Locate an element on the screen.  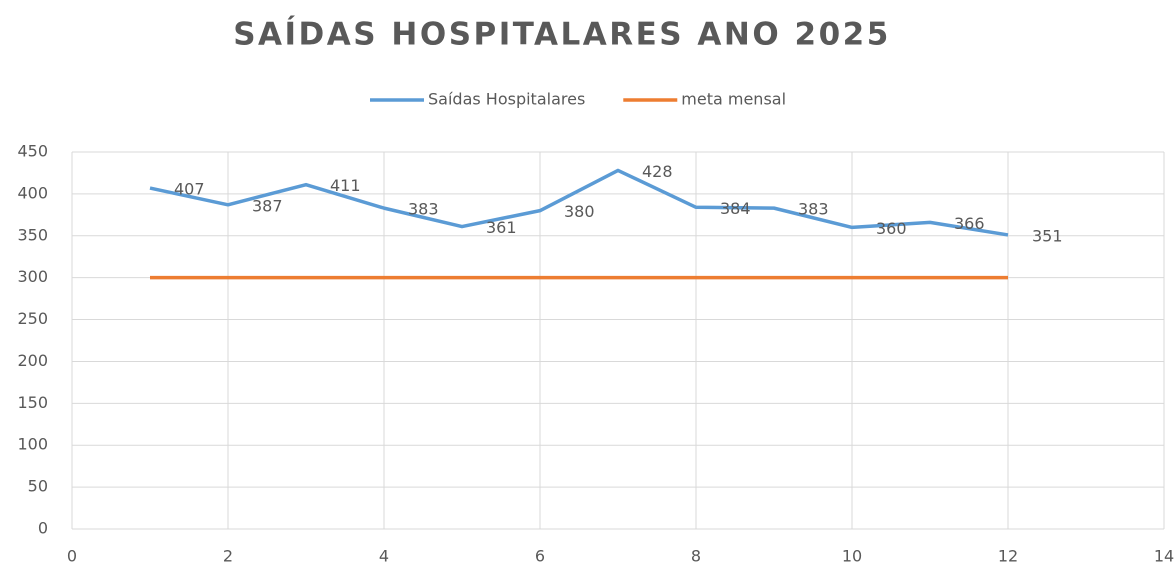
y-tick-label: 300 is located at coordinates (32, 276).